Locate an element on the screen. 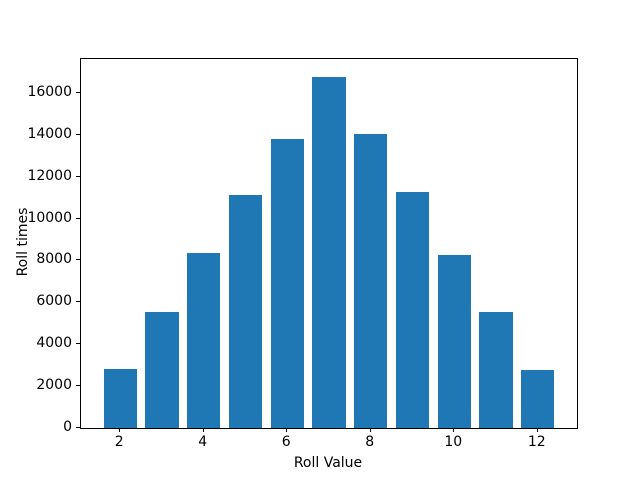 This screenshot has width=640, height=480. x-axis-label: Roll Value is located at coordinates (328, 463).